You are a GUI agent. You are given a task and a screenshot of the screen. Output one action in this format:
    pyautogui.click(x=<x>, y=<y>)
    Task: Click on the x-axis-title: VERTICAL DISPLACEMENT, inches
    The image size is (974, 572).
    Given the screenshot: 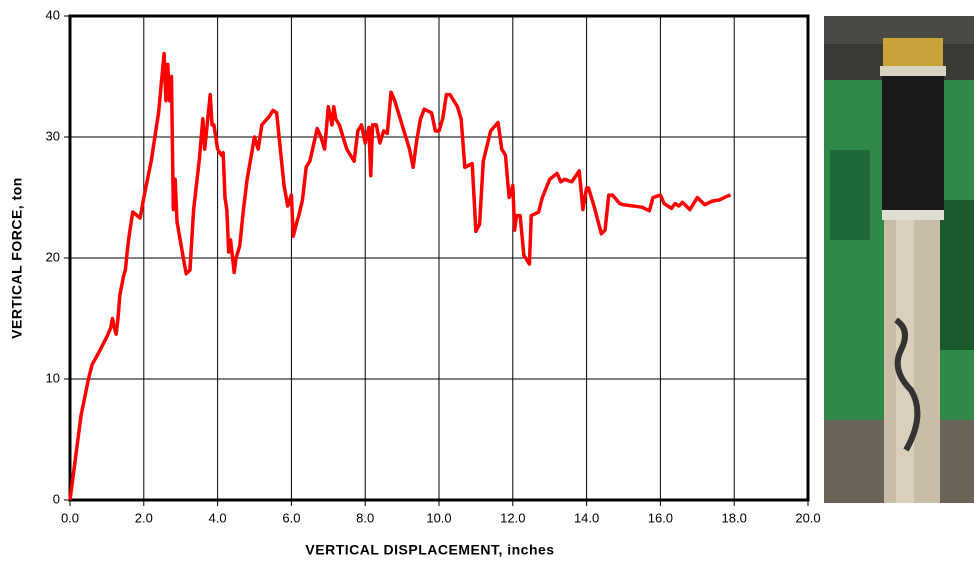 What is the action you would take?
    pyautogui.click(x=429, y=550)
    